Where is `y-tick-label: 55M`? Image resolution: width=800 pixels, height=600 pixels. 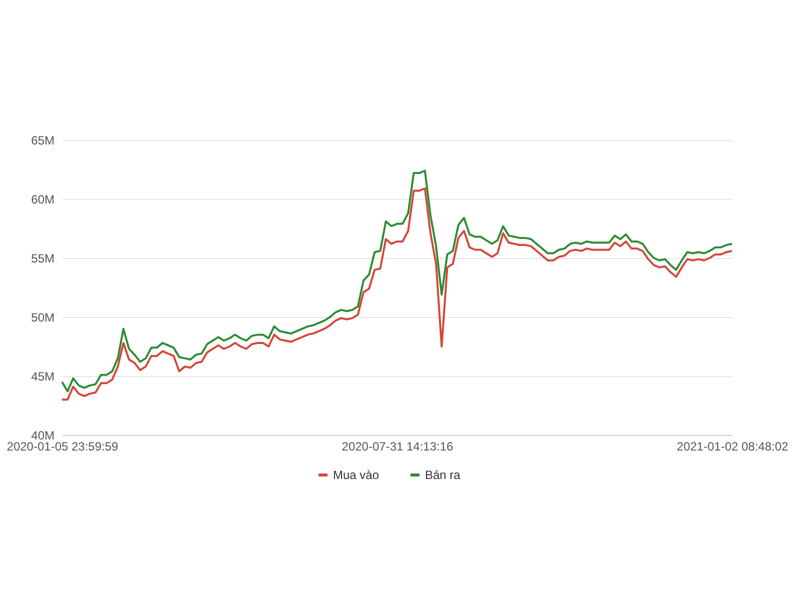
y-tick-label: 55M is located at coordinates (43, 259).